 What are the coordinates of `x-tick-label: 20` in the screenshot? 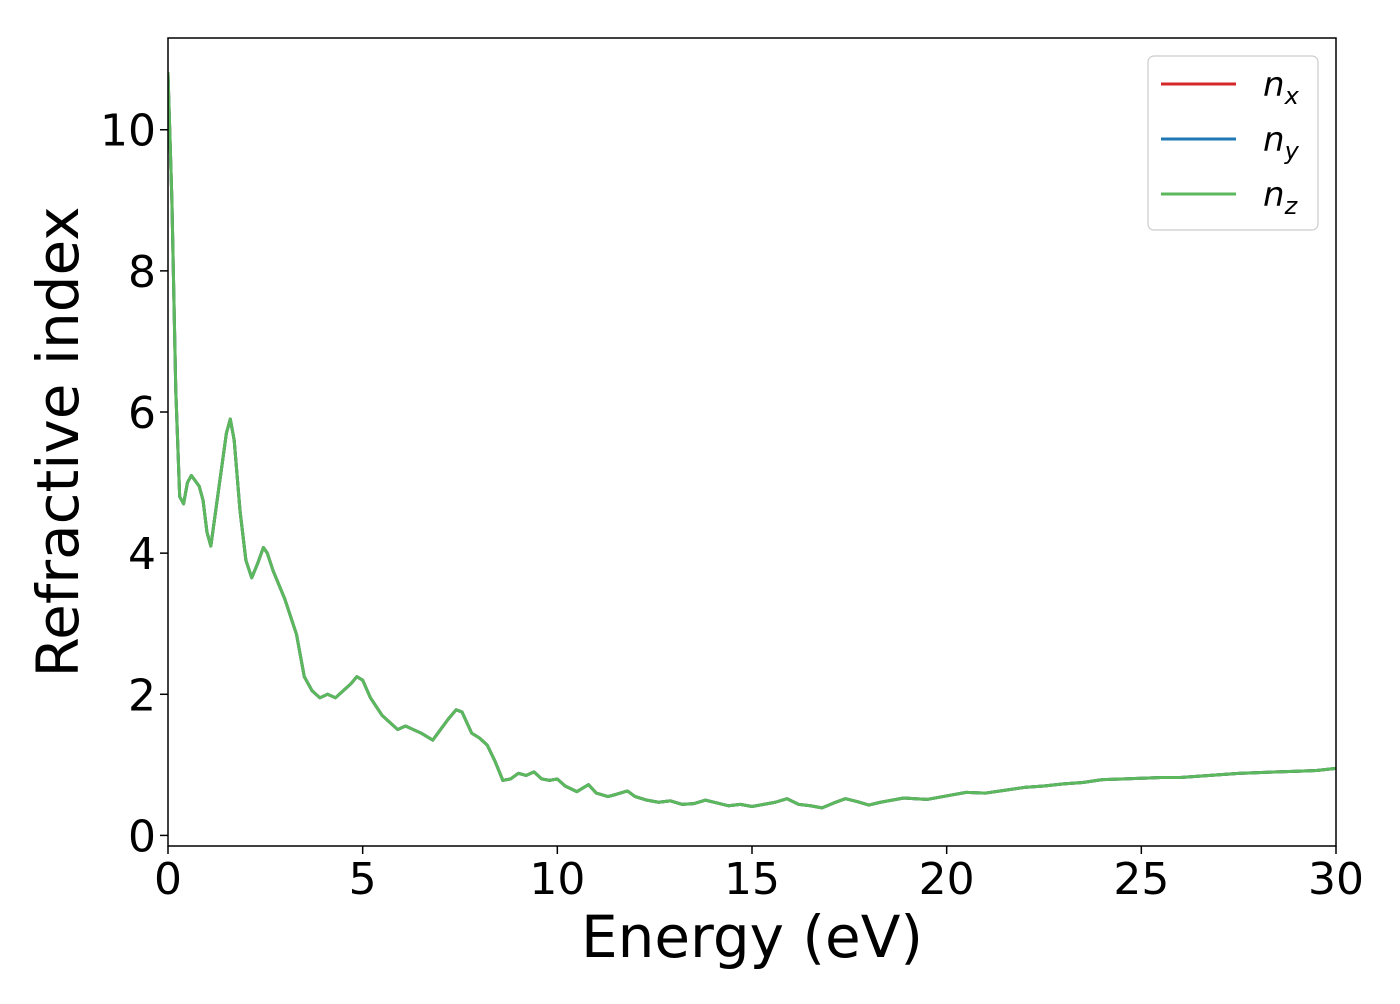 It's located at (947, 879).